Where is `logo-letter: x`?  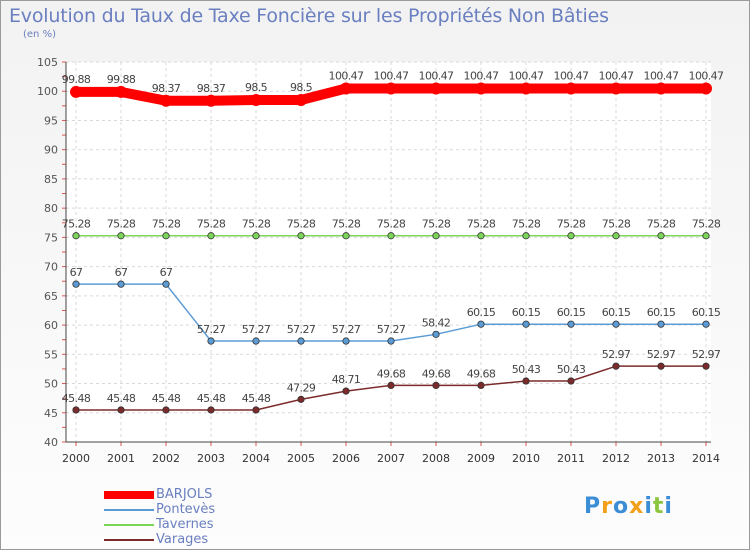 logo-letter: x is located at coordinates (637, 506).